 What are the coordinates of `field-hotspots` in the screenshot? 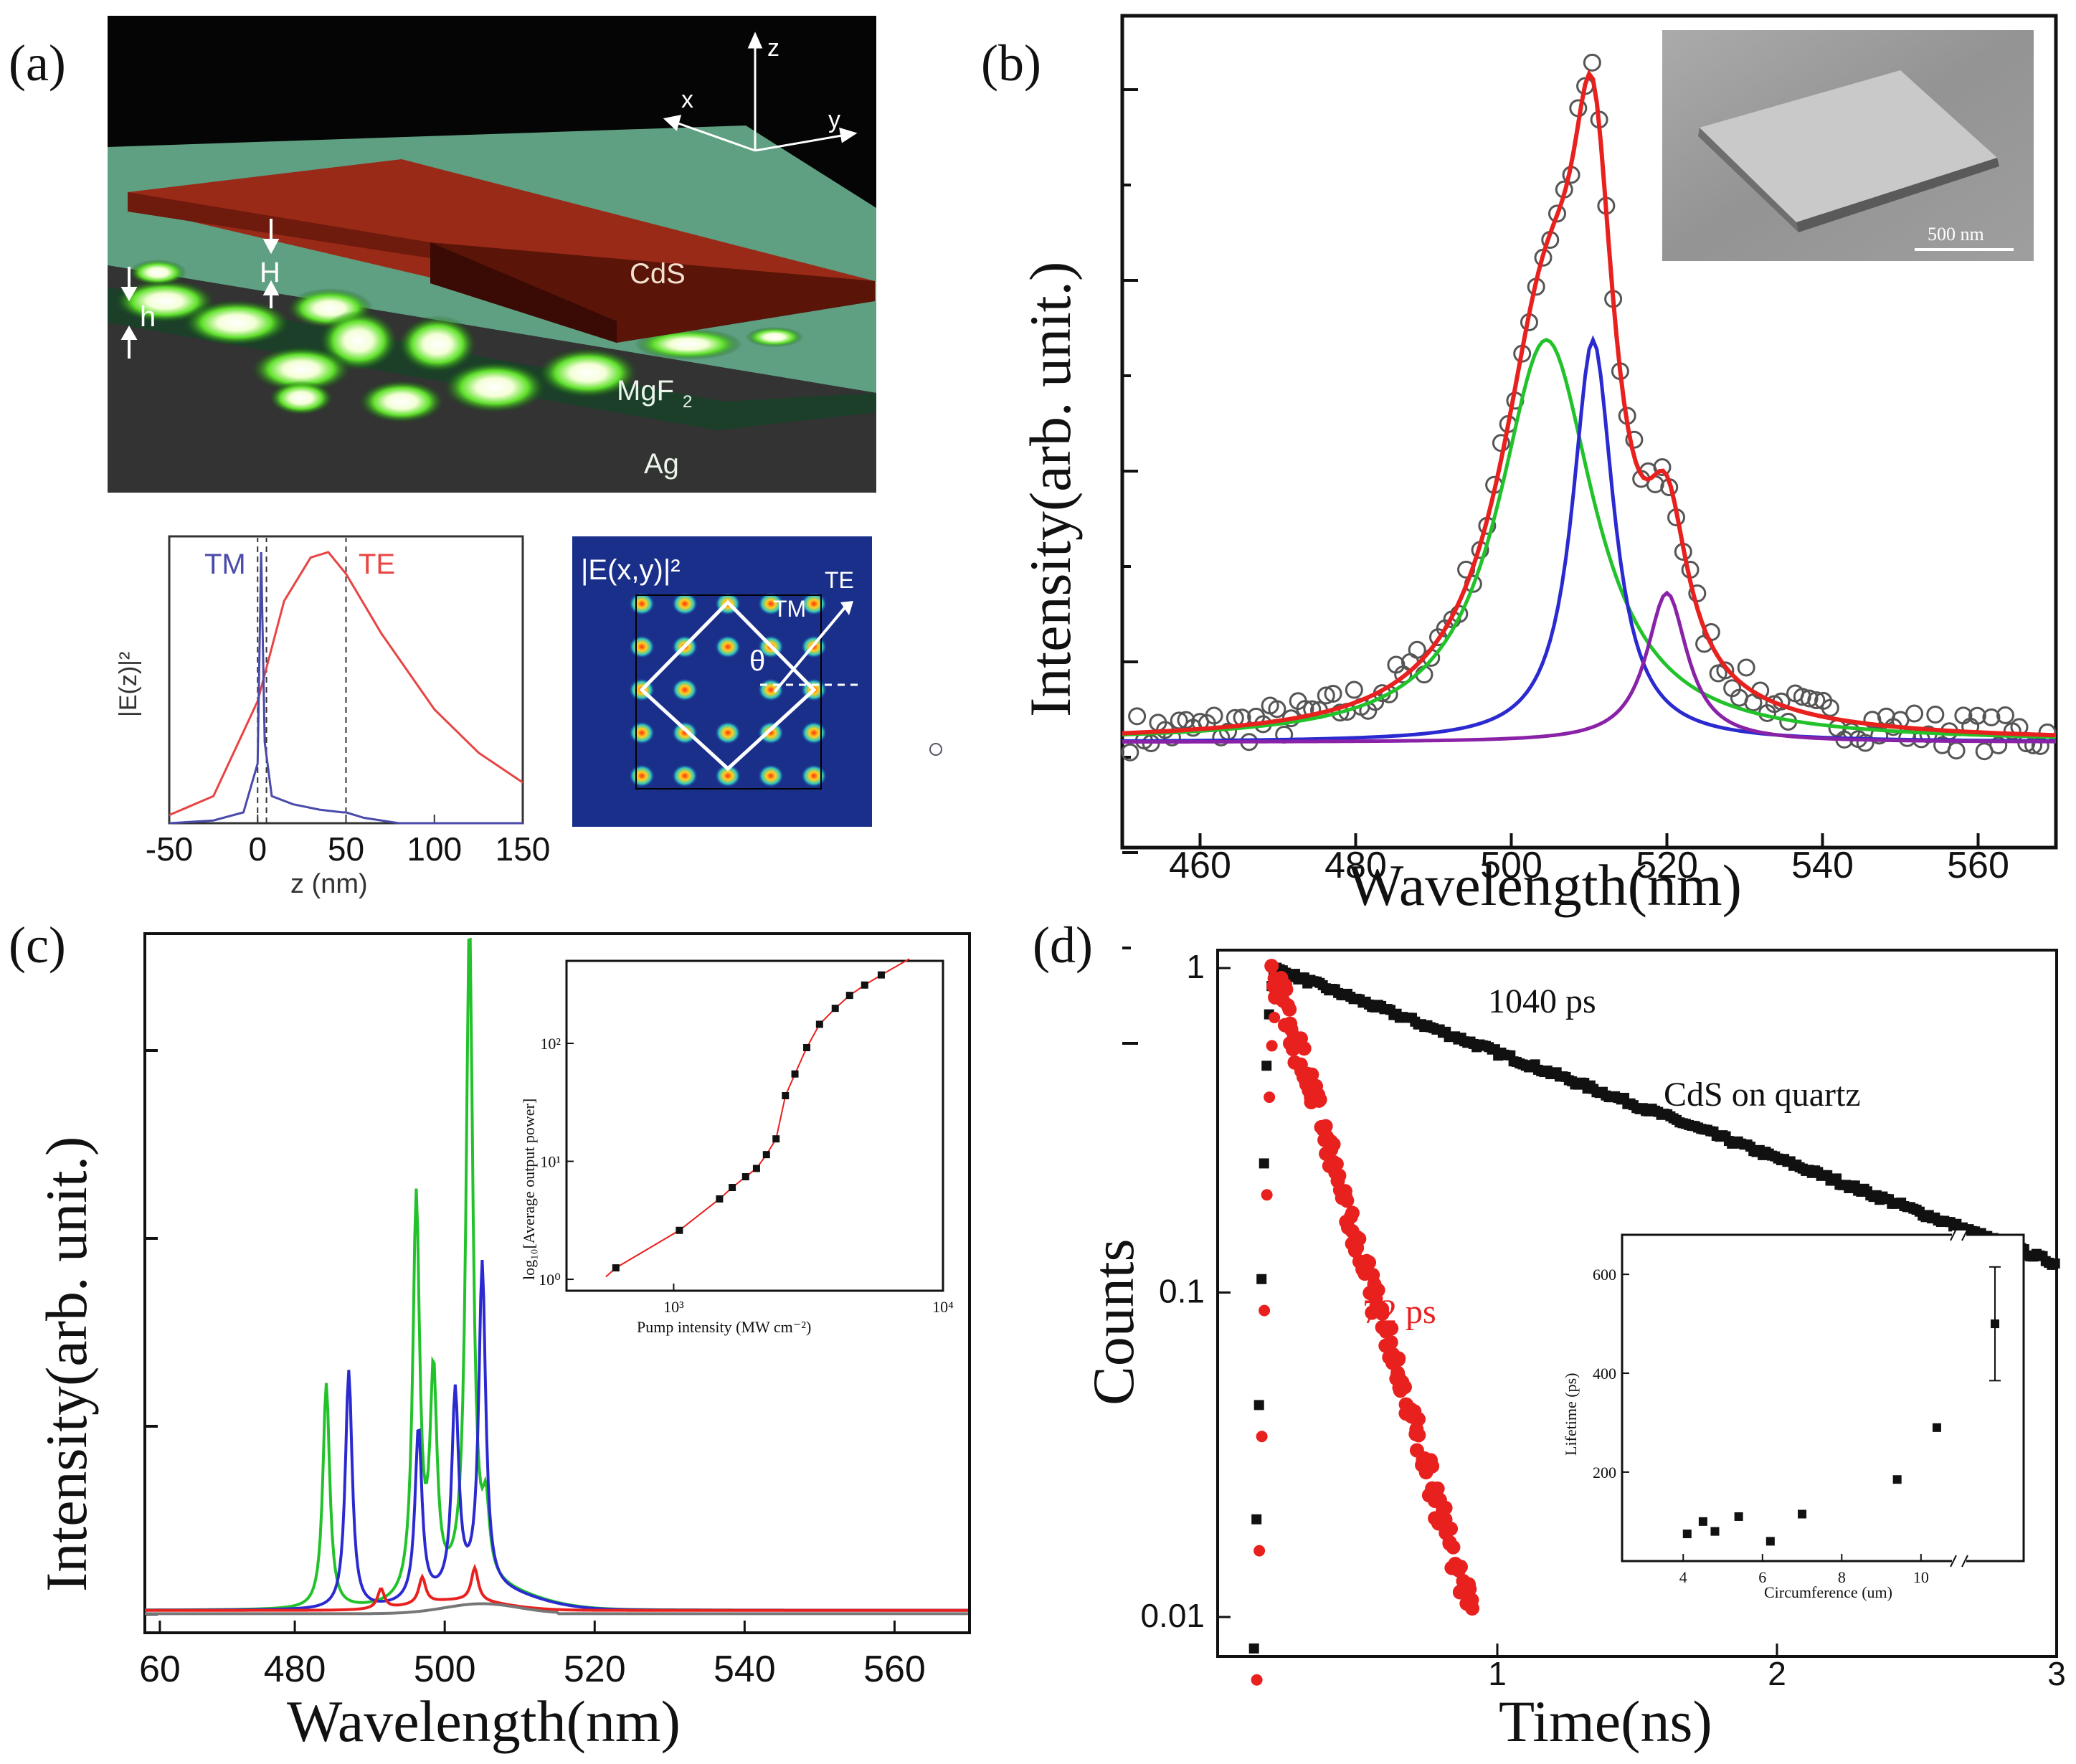 It's located at (459, 341).